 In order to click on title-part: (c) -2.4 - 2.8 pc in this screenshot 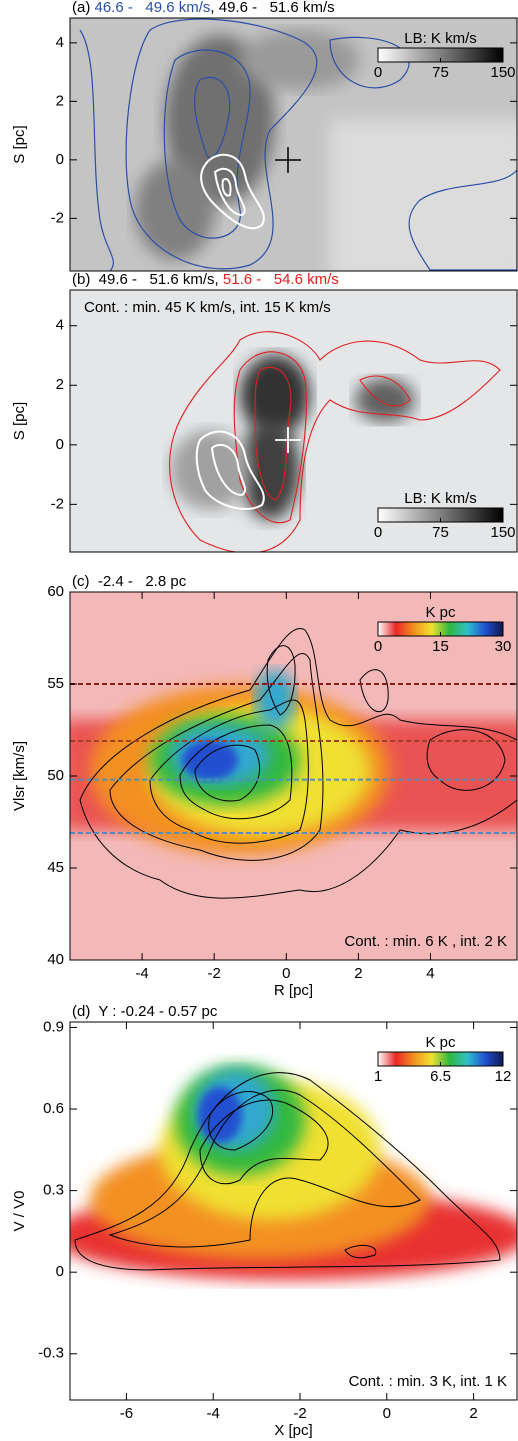, I will do `click(129, 581)`.